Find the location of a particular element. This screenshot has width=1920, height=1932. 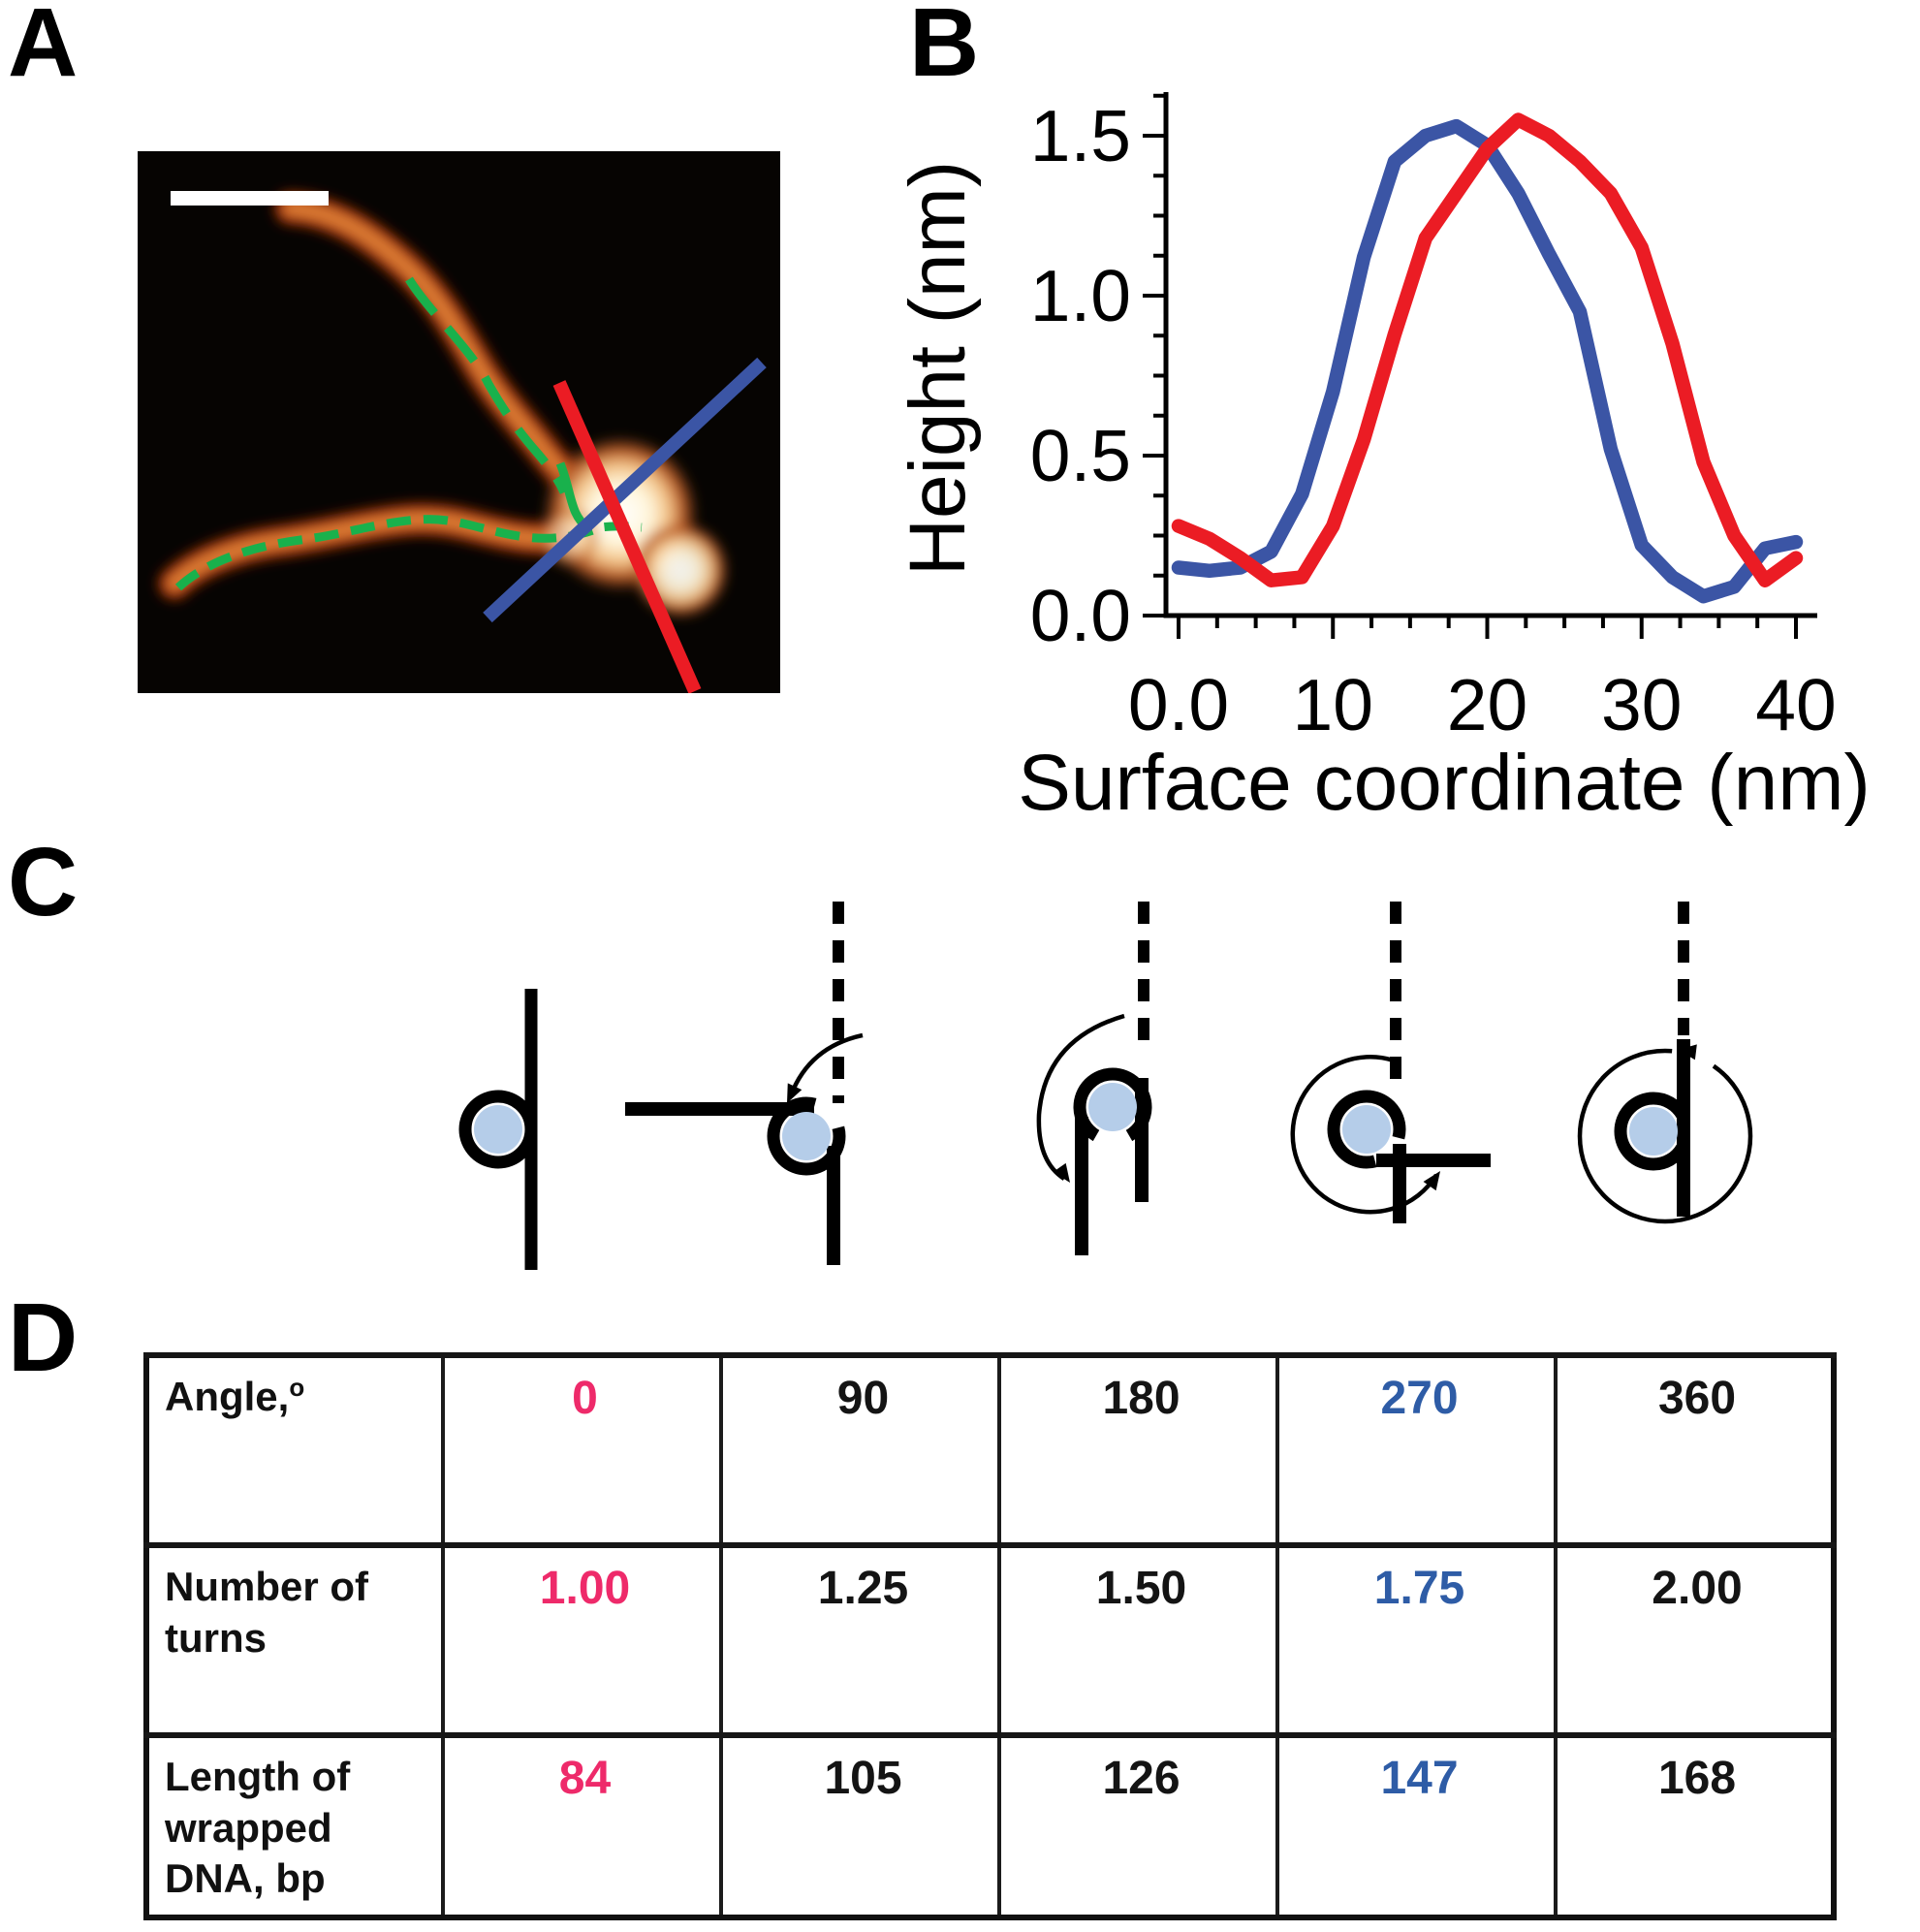

table-cell: 168 is located at coordinates (1695, 1826).